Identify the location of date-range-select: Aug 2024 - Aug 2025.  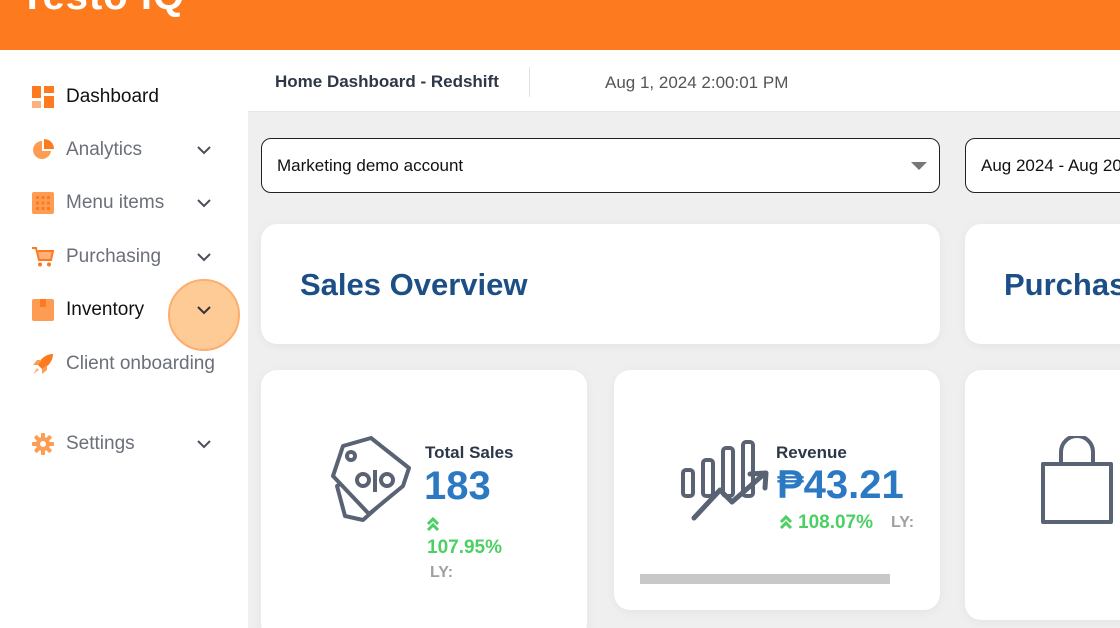
(1042, 165).